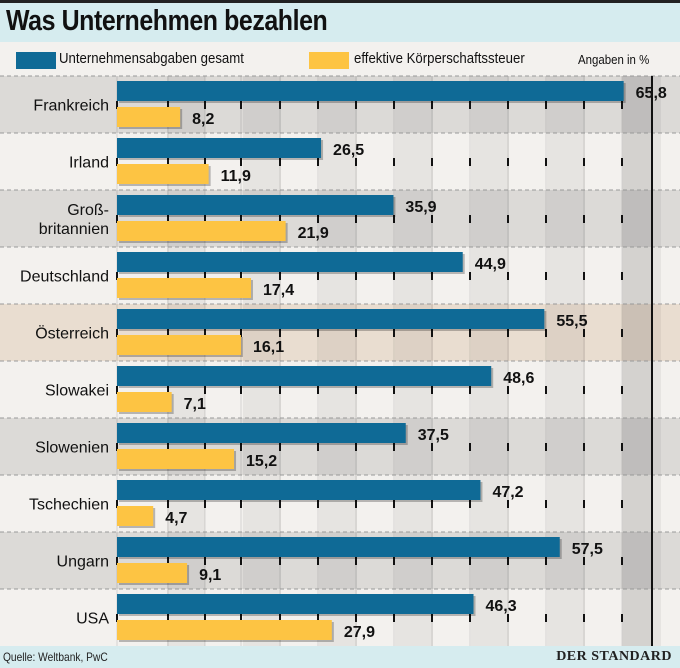  What do you see at coordinates (261, 461) in the screenshot?
I see `data-label: 15,2` at bounding box center [261, 461].